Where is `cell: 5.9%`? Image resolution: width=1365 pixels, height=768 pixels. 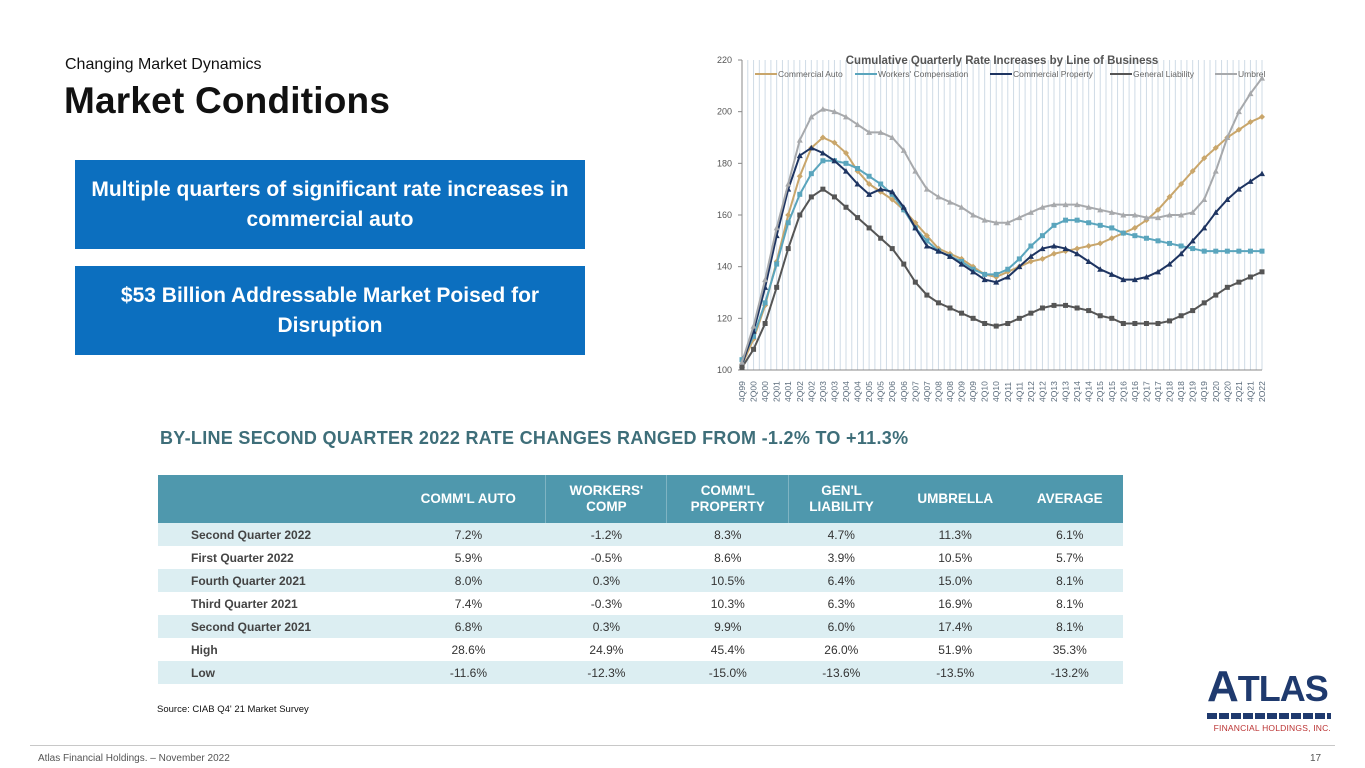 cell: 5.9% is located at coordinates (468, 557).